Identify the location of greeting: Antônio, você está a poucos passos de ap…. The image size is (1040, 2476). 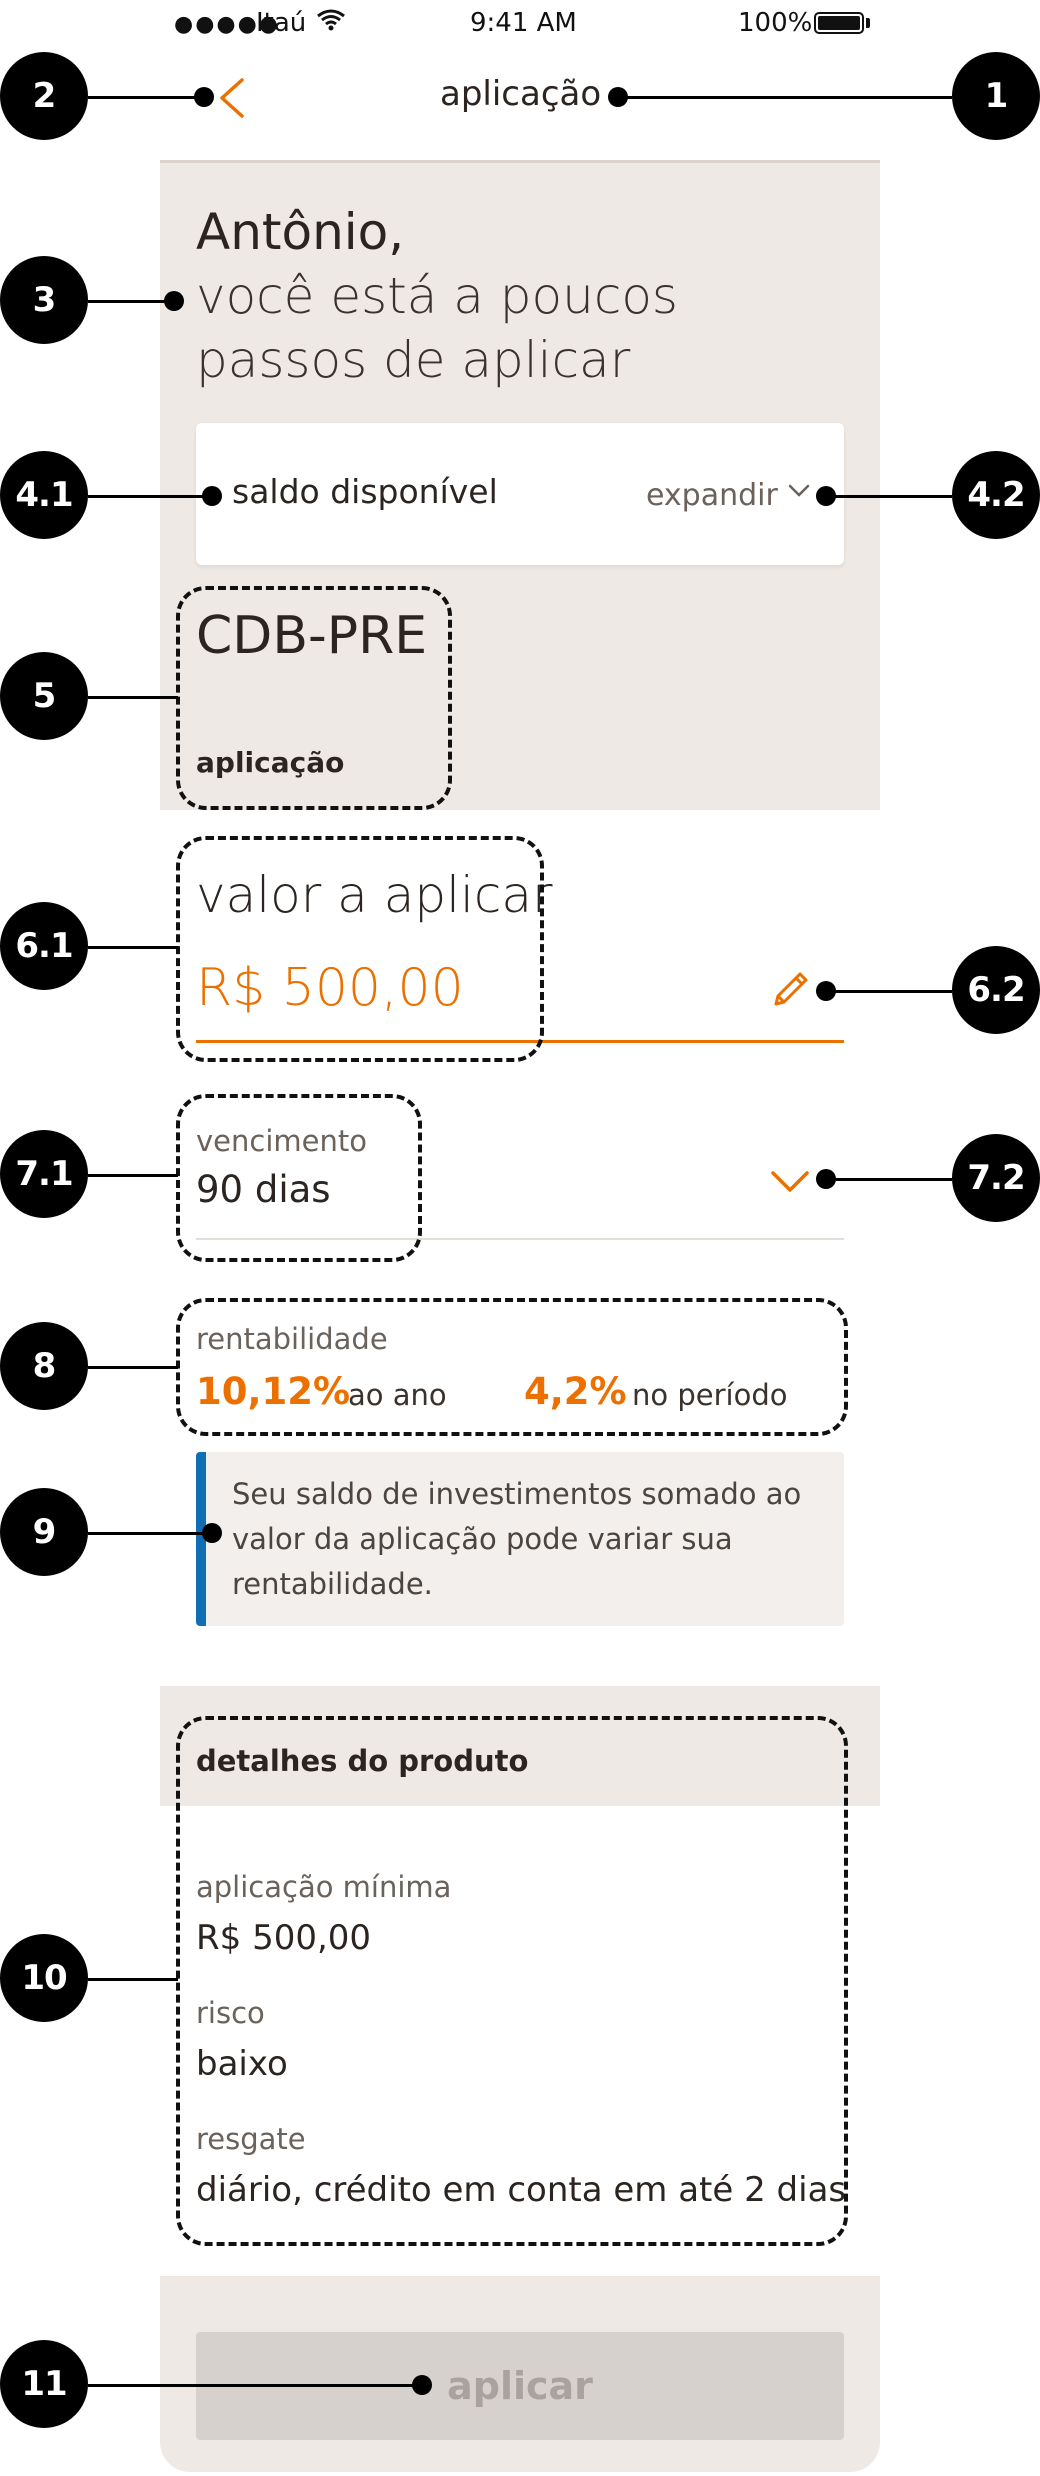
(437, 296).